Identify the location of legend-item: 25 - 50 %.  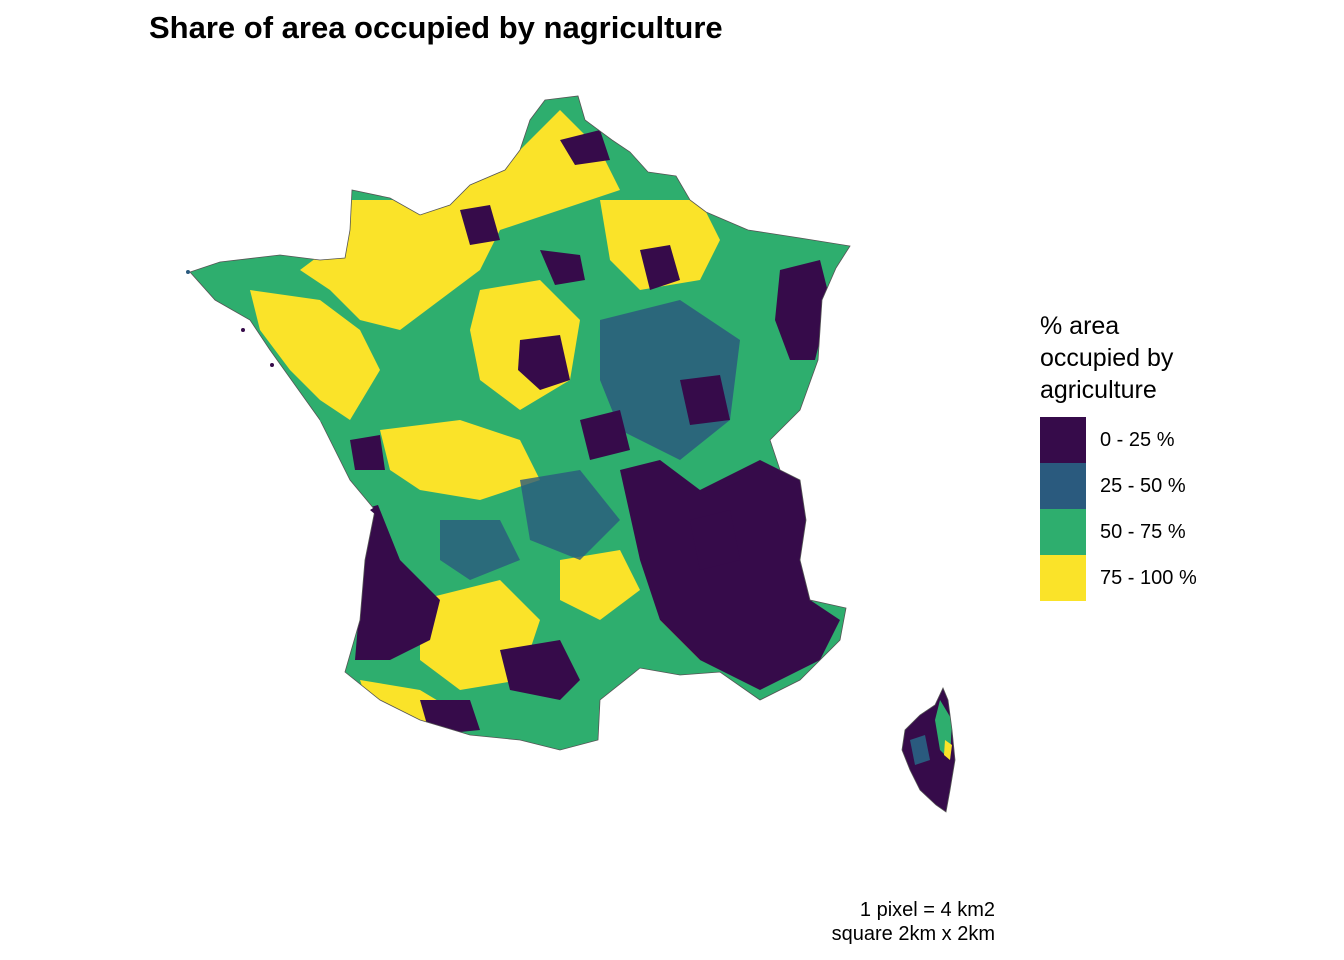
(1180, 486).